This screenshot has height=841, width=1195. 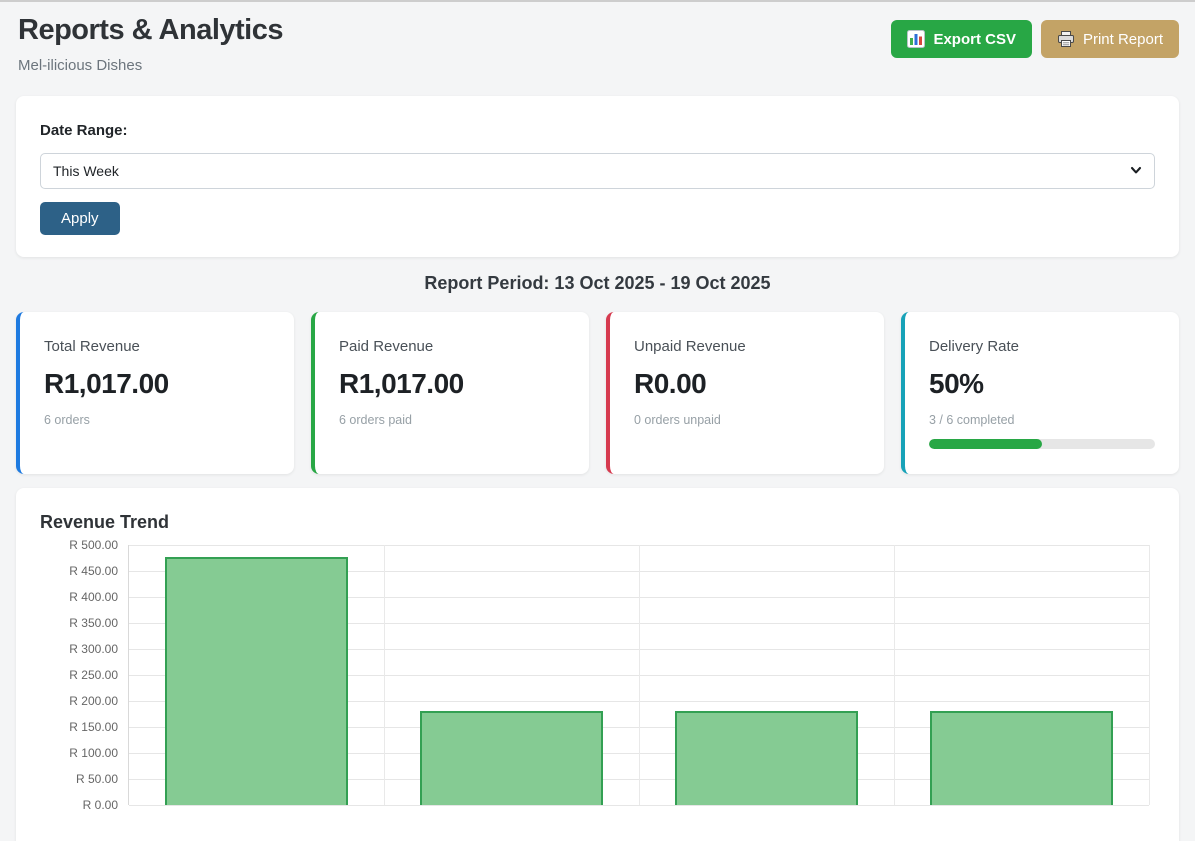 I want to click on delivery-progress-fill, so click(x=985, y=444).